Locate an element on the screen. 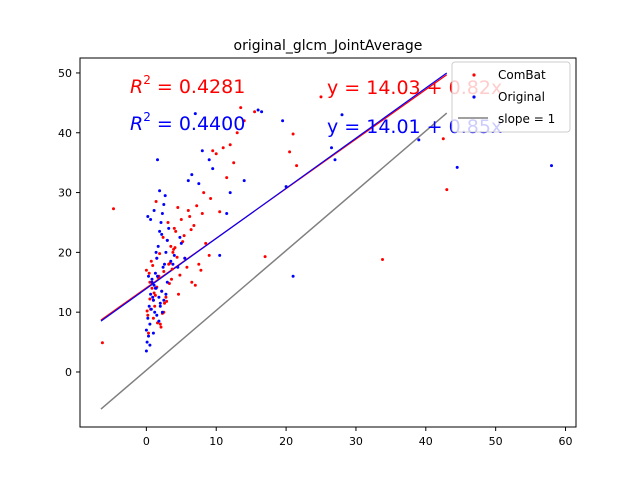 The height and width of the screenshot is (480, 640). r2-combat-annotation: R2 = 0.4281 is located at coordinates (187, 85).